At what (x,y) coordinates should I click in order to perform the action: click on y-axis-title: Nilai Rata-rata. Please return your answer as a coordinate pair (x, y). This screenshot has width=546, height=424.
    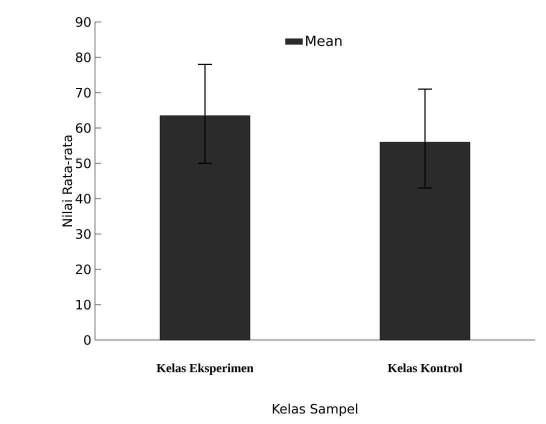
    Looking at the image, I should click on (67, 181).